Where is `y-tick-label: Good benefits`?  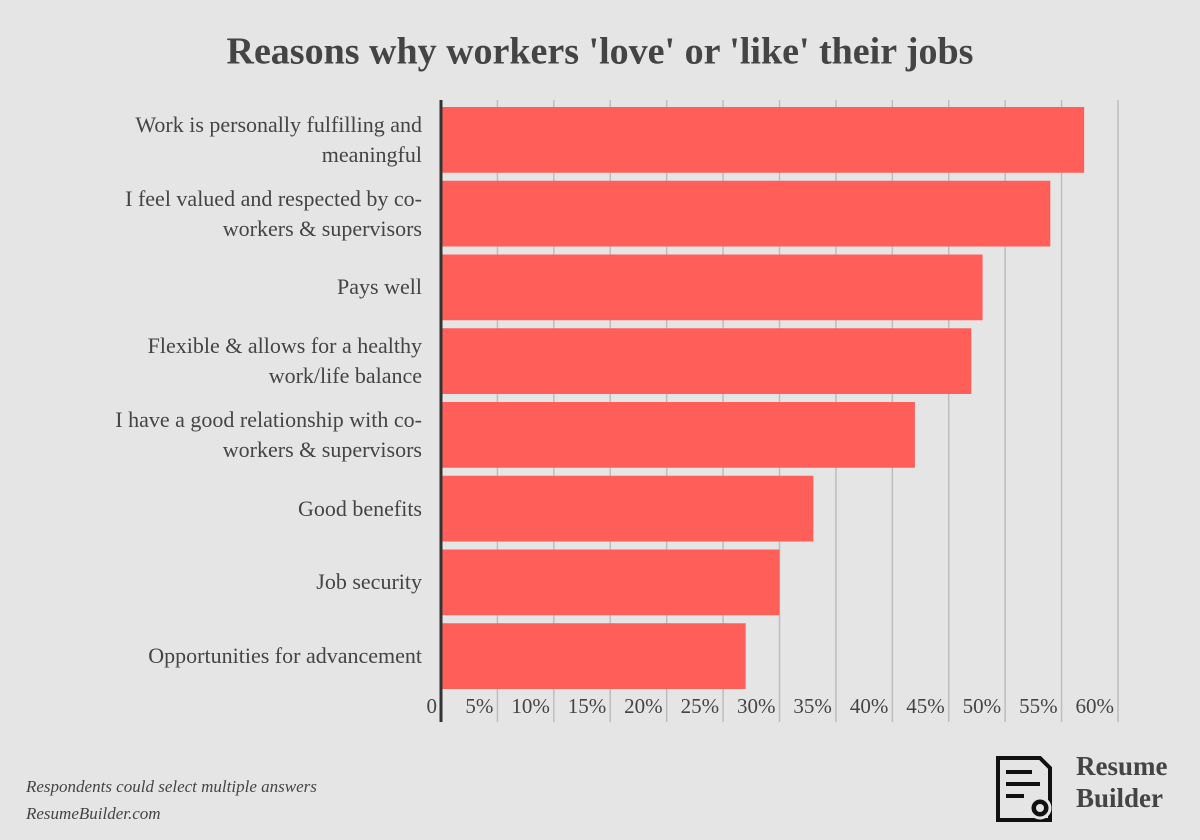 y-tick-label: Good benefits is located at coordinates (359, 508).